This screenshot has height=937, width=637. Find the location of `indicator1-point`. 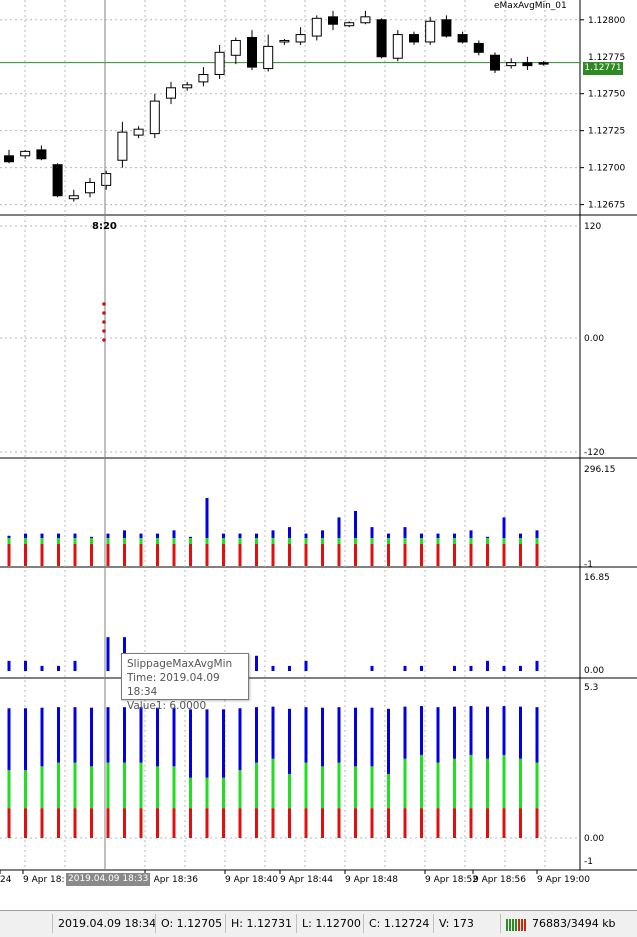

indicator1-point is located at coordinates (104, 331).